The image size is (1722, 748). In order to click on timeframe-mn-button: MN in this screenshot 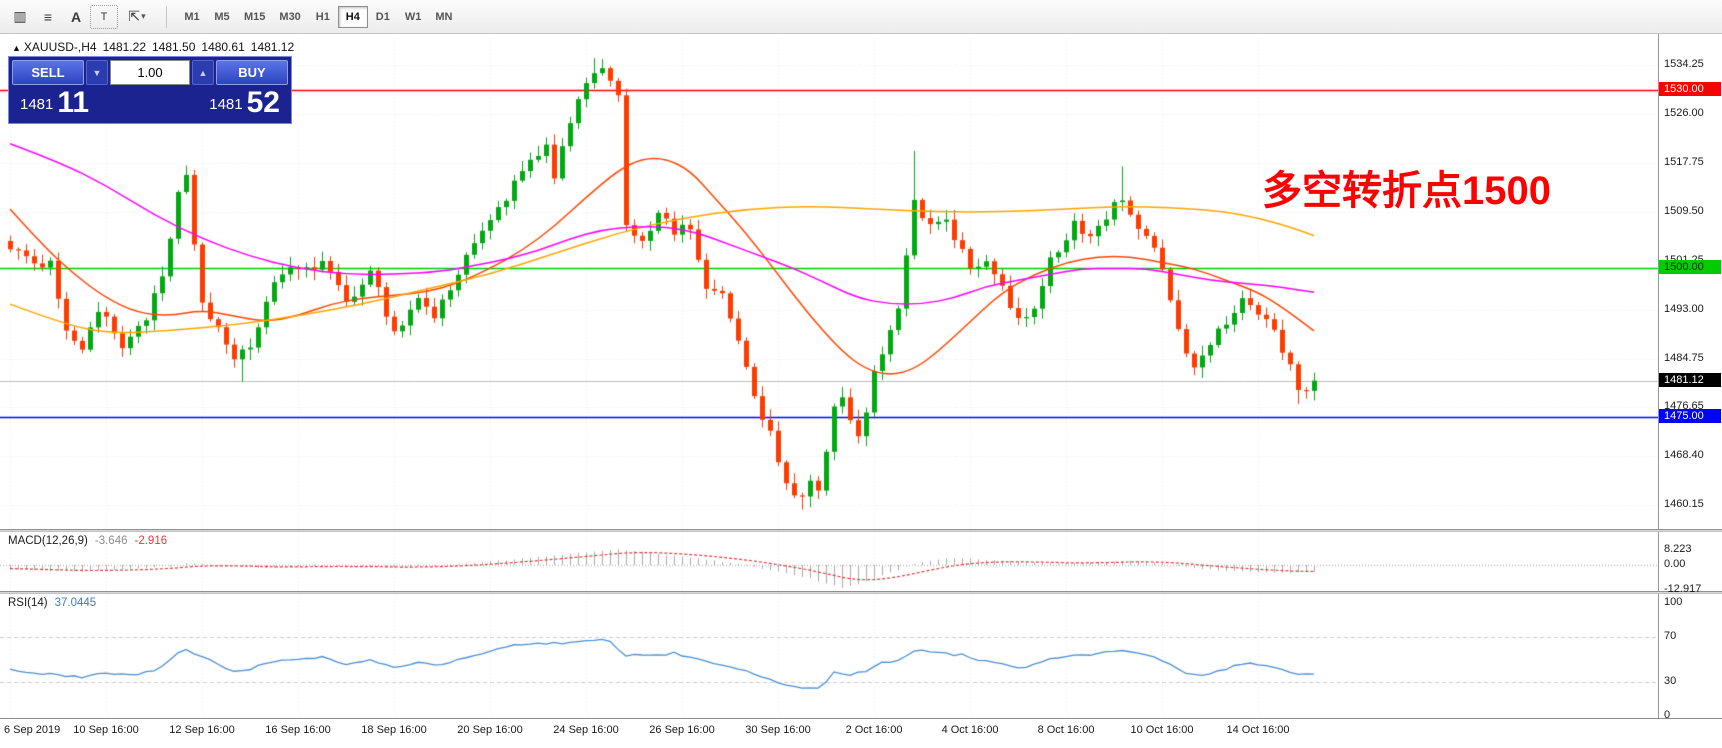, I will do `click(443, 17)`.